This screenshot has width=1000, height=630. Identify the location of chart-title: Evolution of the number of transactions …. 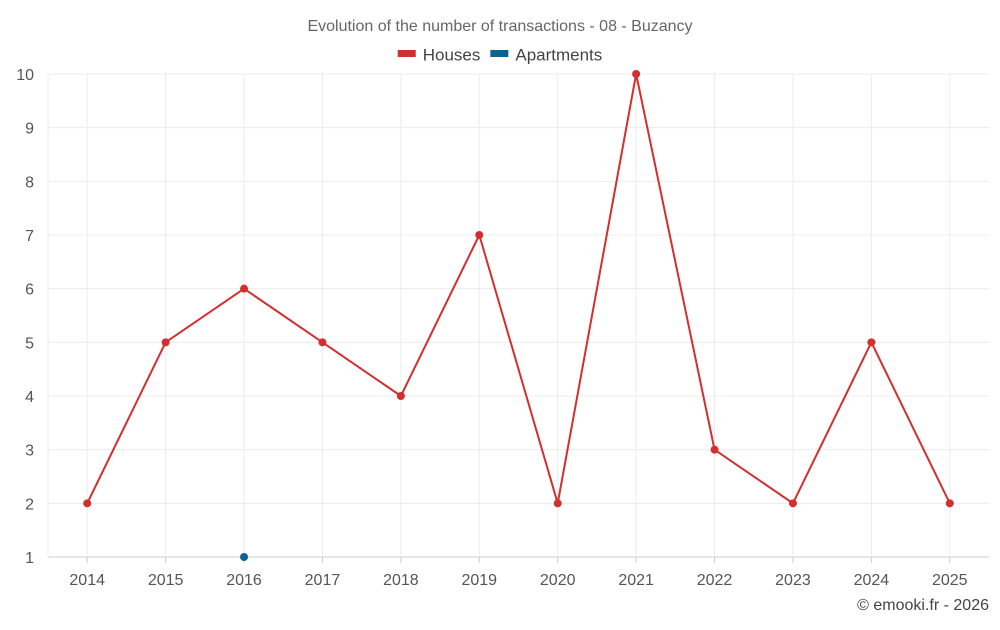
(499, 26).